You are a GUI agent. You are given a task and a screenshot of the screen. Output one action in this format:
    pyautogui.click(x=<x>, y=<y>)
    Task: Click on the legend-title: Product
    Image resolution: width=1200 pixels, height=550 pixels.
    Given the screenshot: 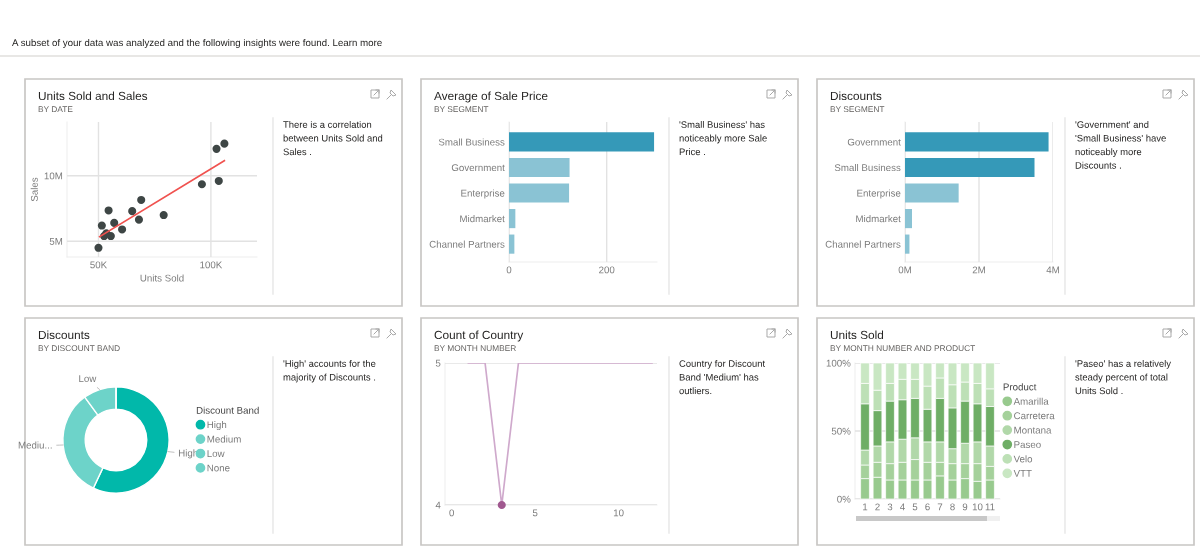 What is the action you would take?
    pyautogui.click(x=1020, y=387)
    